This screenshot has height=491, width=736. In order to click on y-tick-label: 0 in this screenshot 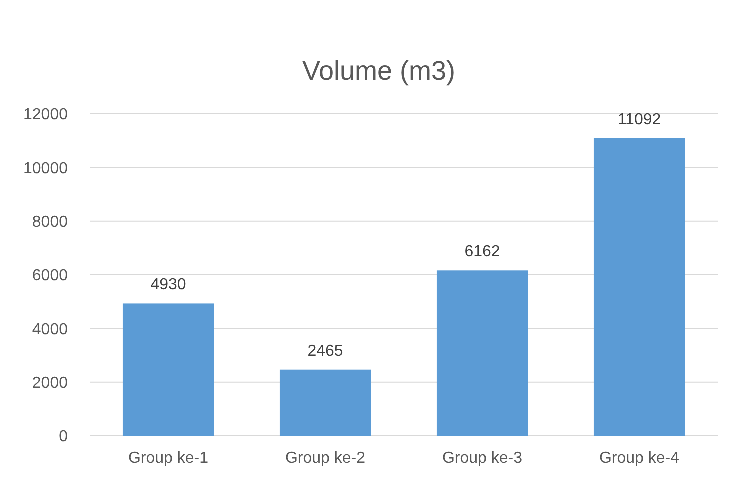, I will do `click(63, 437)`.